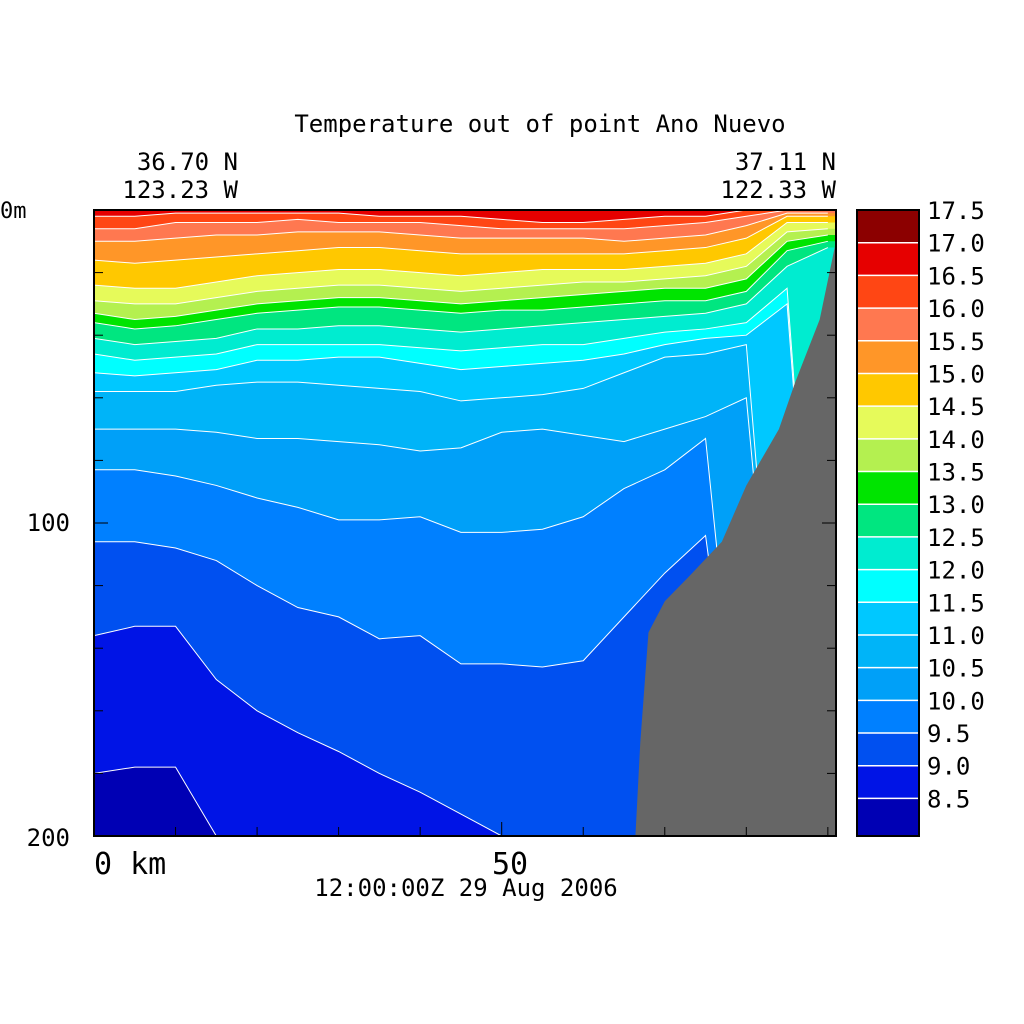  Describe the element at coordinates (956, 211) in the screenshot. I see `colorbar-label-17.5: 17.5` at that location.